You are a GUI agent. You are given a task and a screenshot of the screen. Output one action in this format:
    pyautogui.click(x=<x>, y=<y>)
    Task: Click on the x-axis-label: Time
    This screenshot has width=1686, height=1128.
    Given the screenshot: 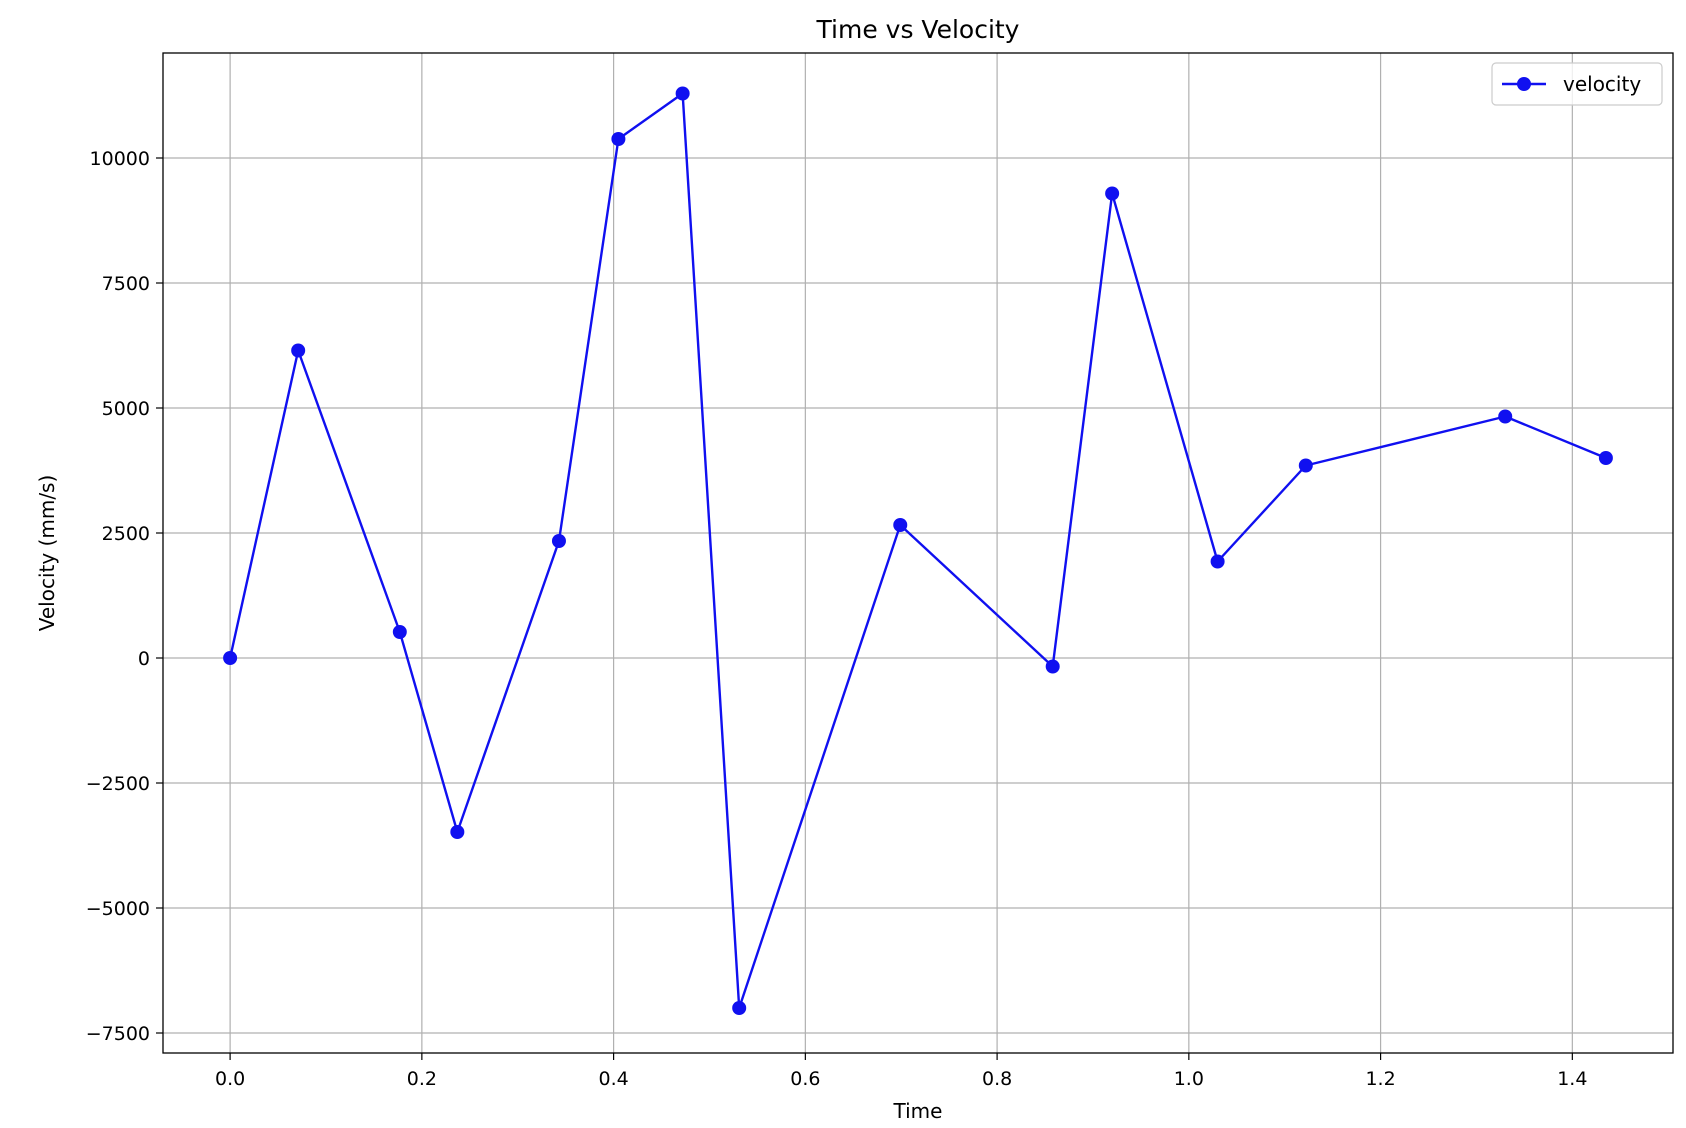 What is the action you would take?
    pyautogui.click(x=918, y=1111)
    